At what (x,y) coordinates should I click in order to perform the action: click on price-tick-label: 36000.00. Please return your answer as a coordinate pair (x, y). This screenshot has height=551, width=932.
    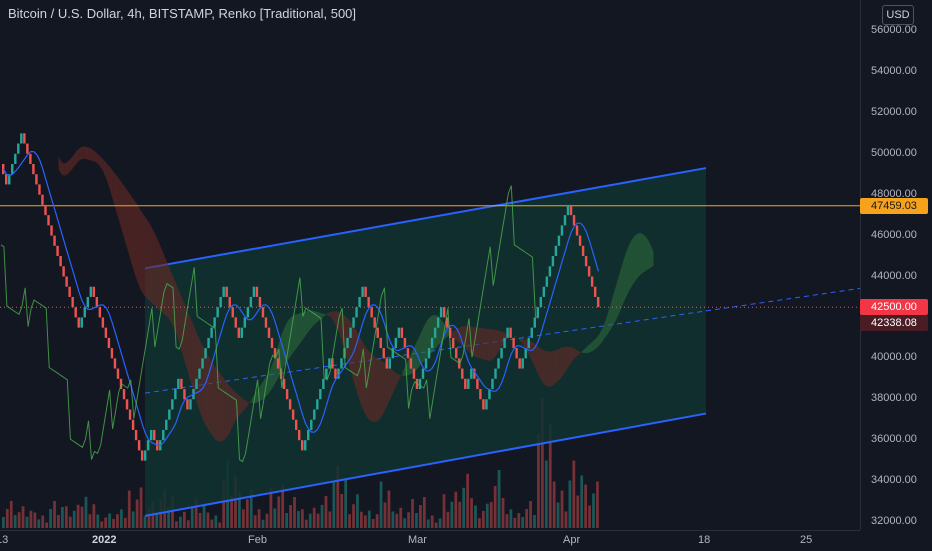
    Looking at the image, I should click on (894, 439).